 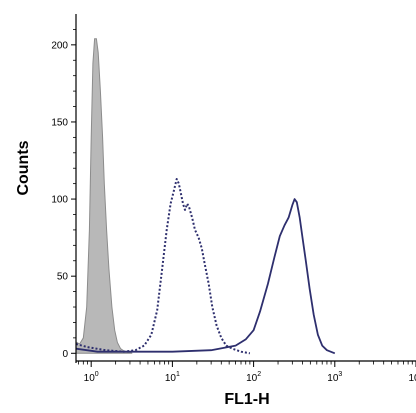 What do you see at coordinates (59, 122) in the screenshot?
I see `y-tick-label: 150` at bounding box center [59, 122].